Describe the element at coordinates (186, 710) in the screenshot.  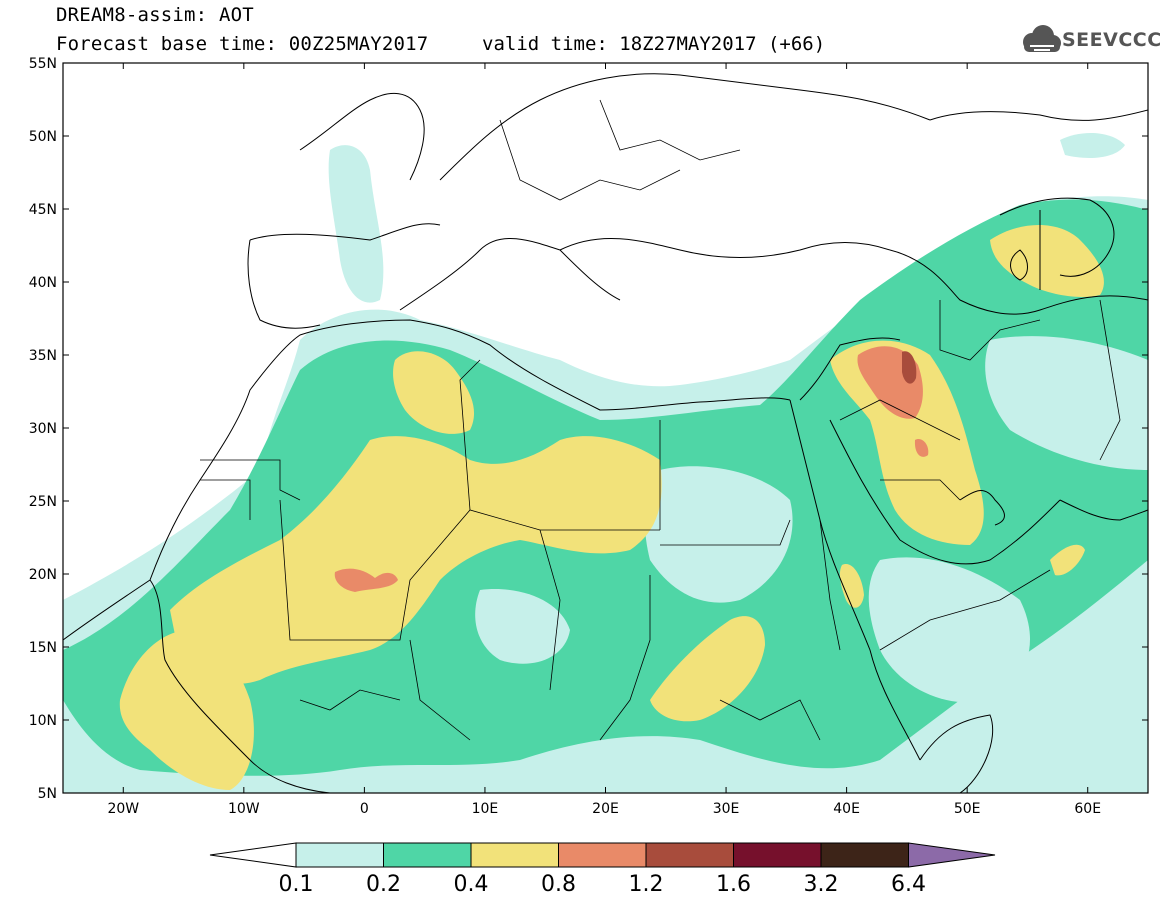
I see `aot-band-0.4-westafrica` at that location.